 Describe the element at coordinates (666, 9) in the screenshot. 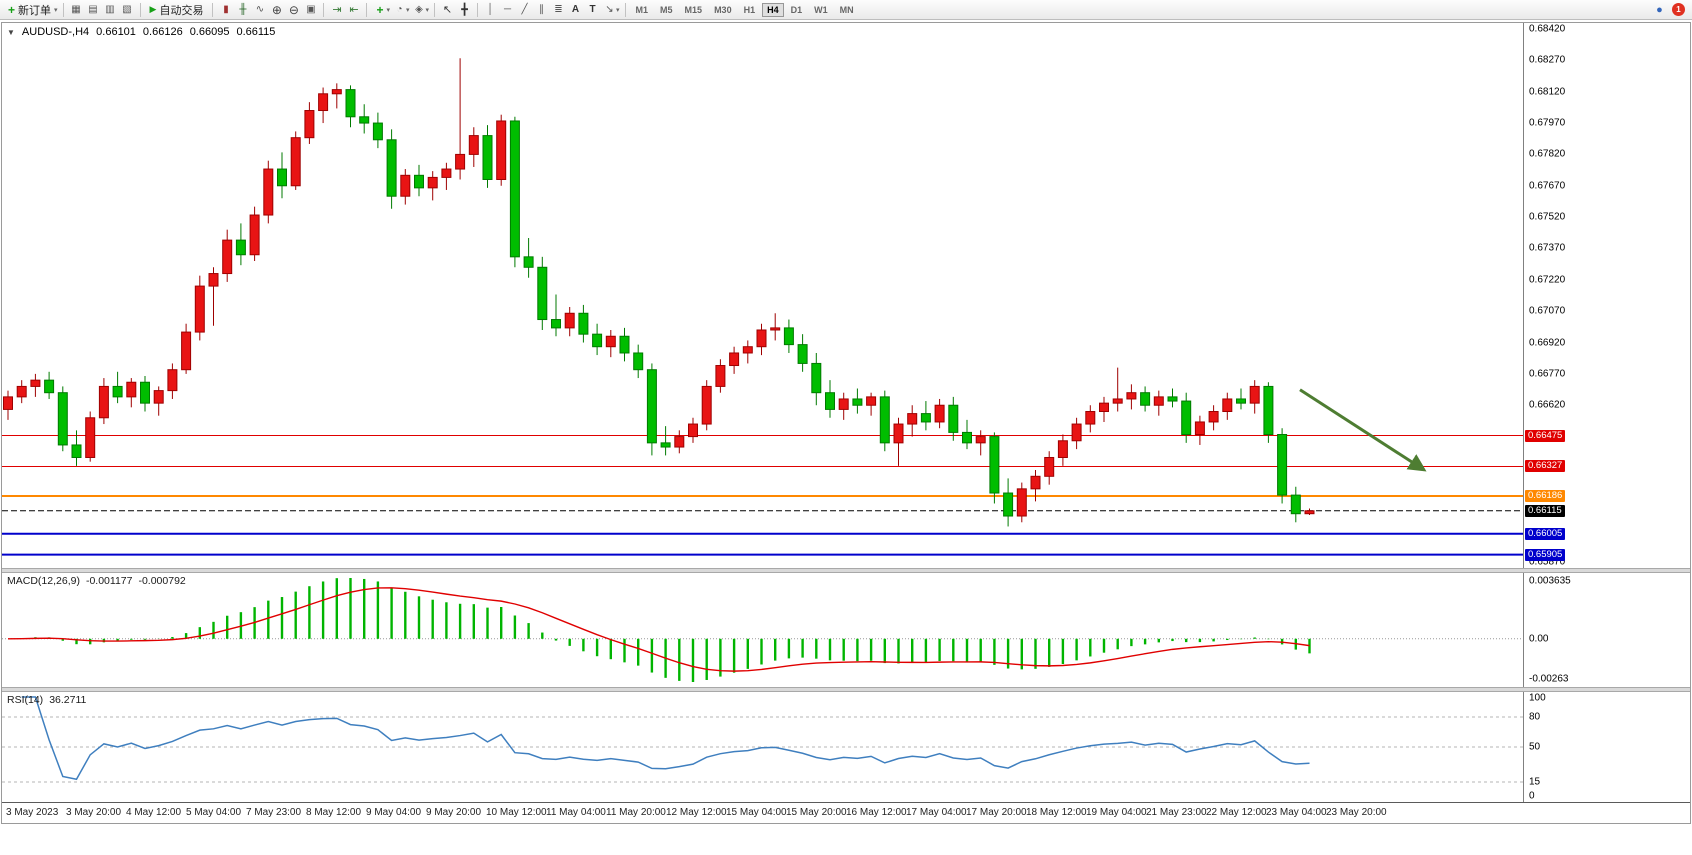

I see `timeframe-M5: M5` at that location.